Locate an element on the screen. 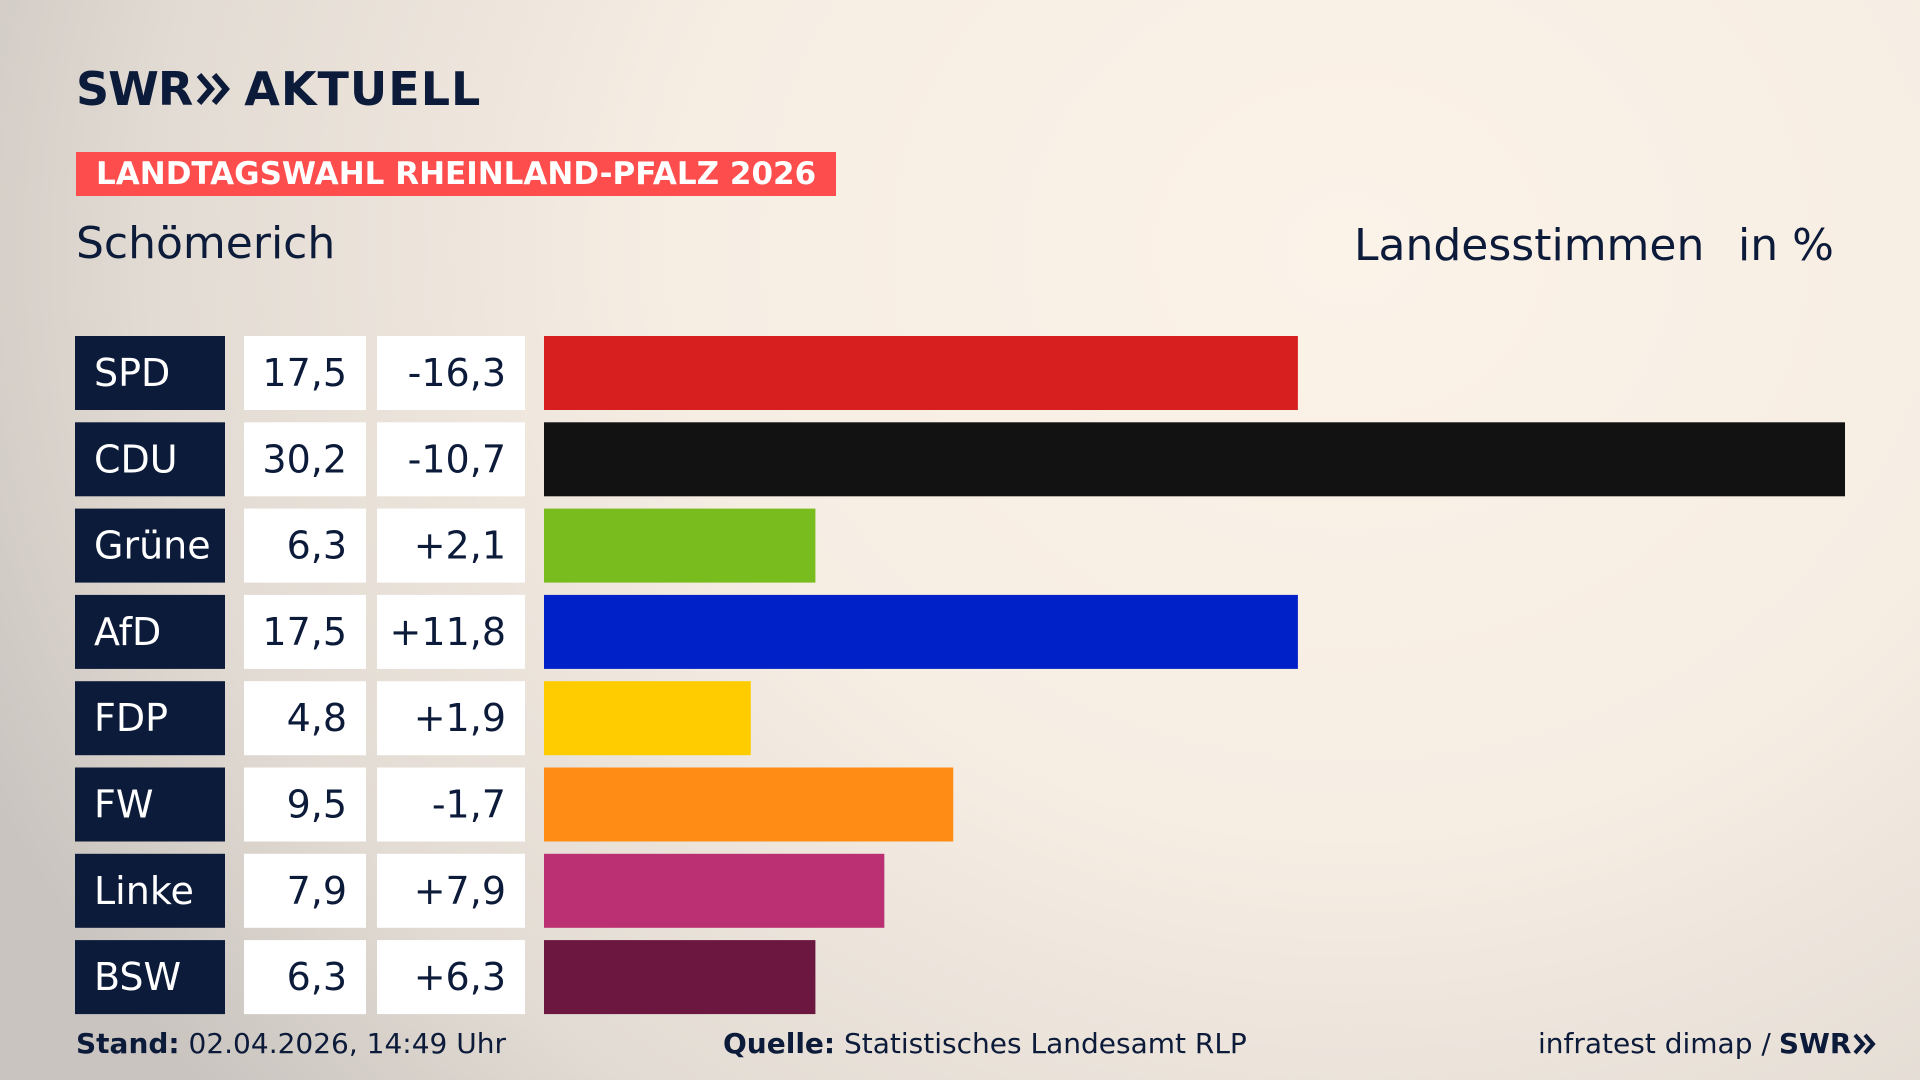  footer-credit: infratest dimap / SWR is located at coordinates (1707, 1044).